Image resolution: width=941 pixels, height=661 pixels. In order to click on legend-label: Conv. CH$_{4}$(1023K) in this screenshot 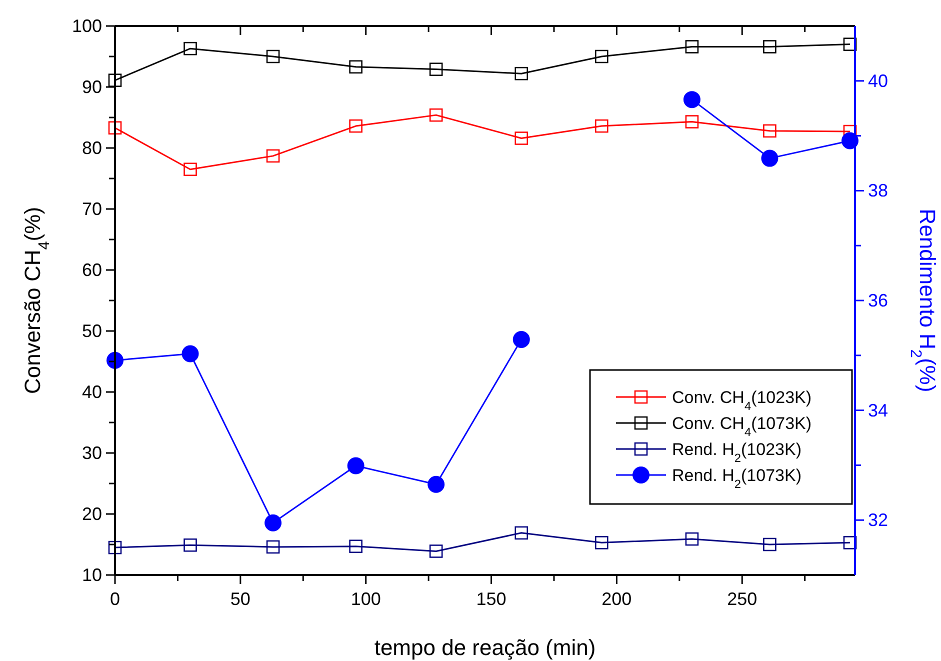, I will do `click(742, 400)`.